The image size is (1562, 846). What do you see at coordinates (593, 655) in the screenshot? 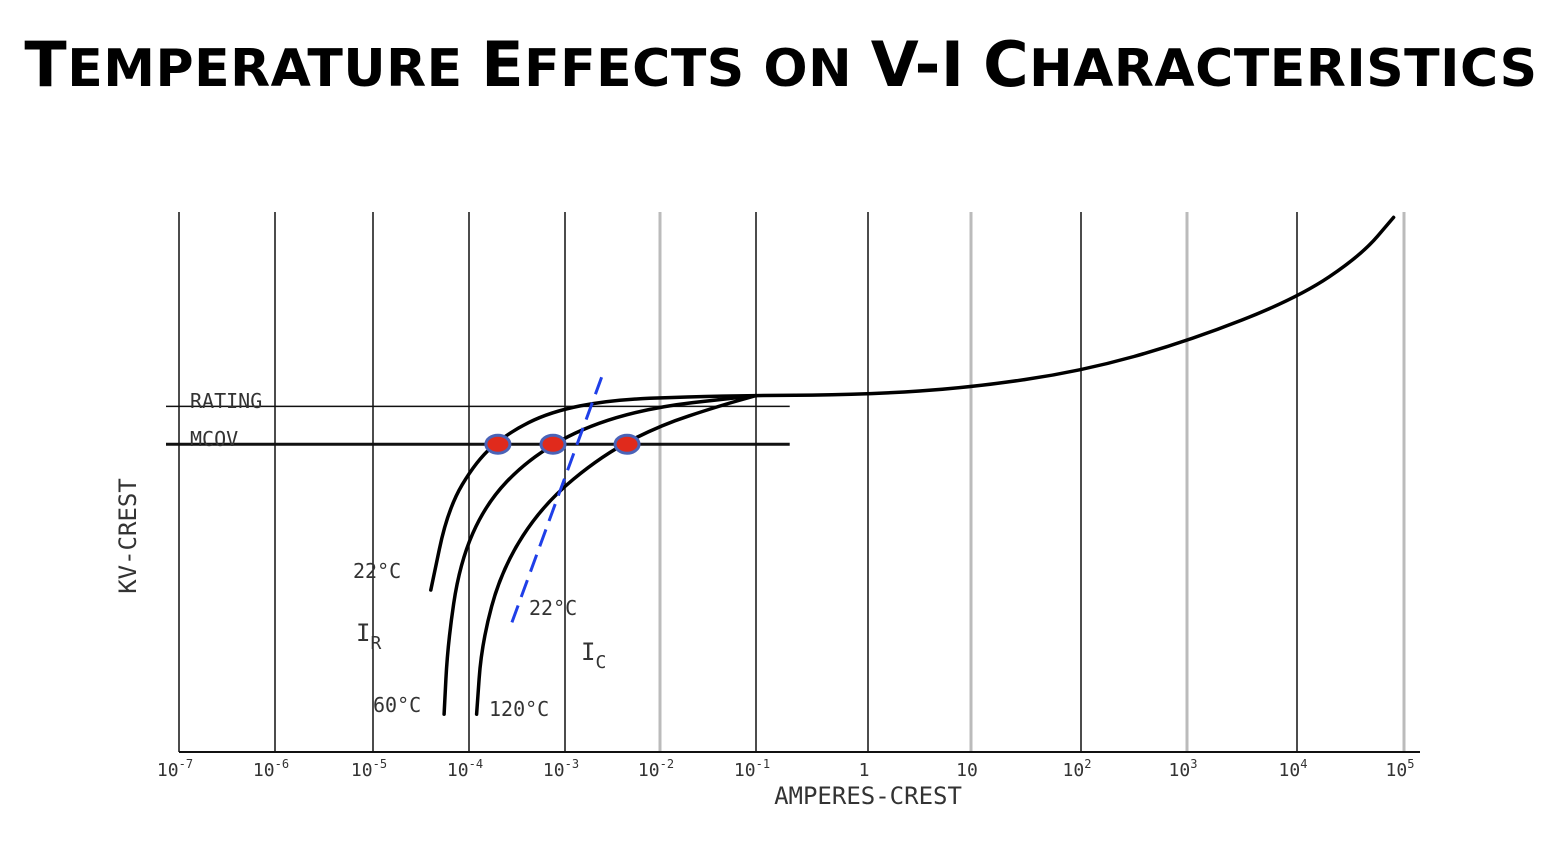
I see `ic-label: IC` at bounding box center [593, 655].